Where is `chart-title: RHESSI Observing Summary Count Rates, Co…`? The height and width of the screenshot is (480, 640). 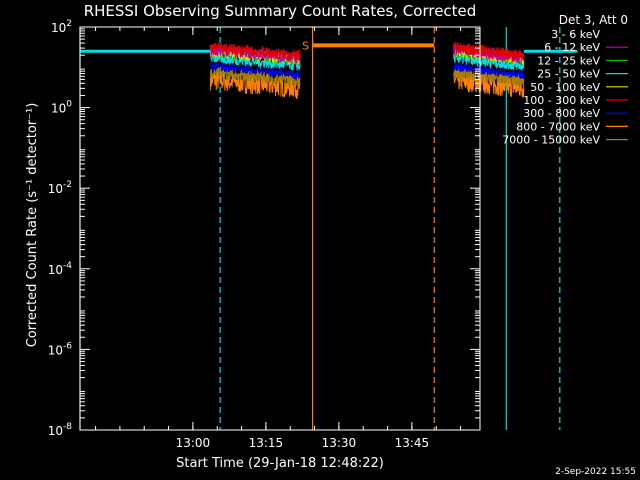 chart-title: RHESSI Observing Summary Count Rates, Co… is located at coordinates (280, 11).